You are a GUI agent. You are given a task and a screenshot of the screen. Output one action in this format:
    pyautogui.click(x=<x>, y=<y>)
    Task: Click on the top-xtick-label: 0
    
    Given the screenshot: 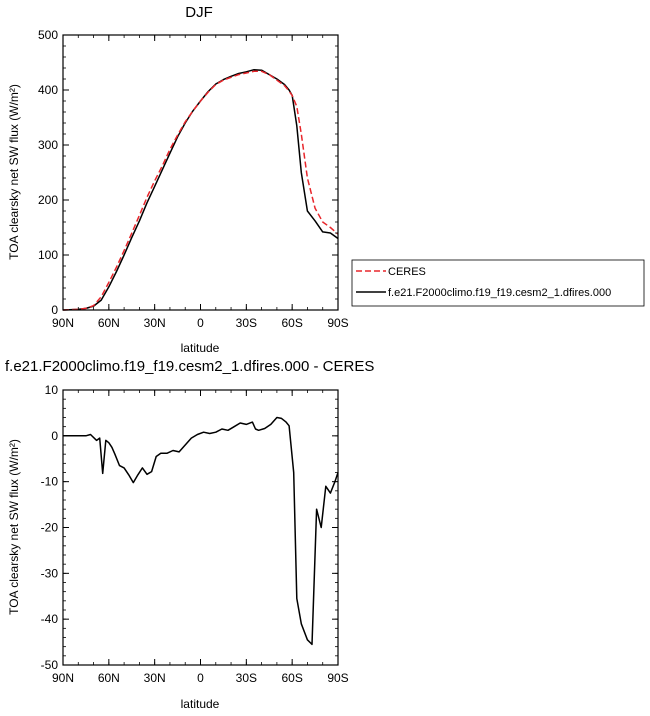 What is the action you would take?
    pyautogui.click(x=200, y=323)
    